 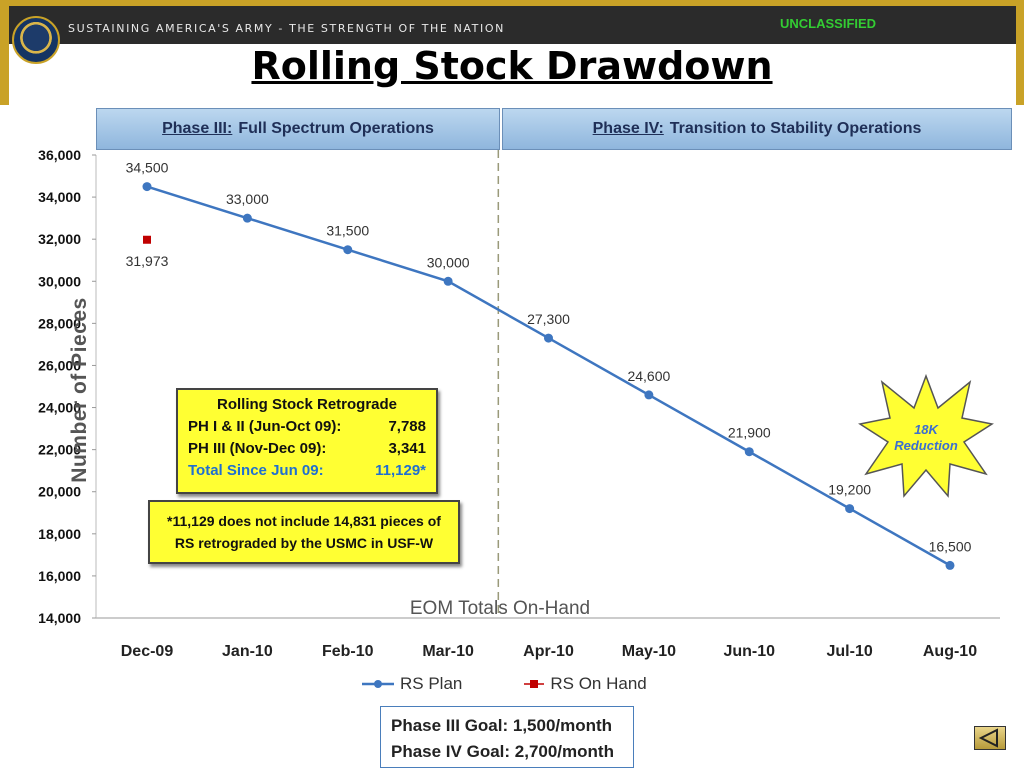 What do you see at coordinates (648, 376) in the screenshot?
I see `rs-plan-data-label: 24,600` at bounding box center [648, 376].